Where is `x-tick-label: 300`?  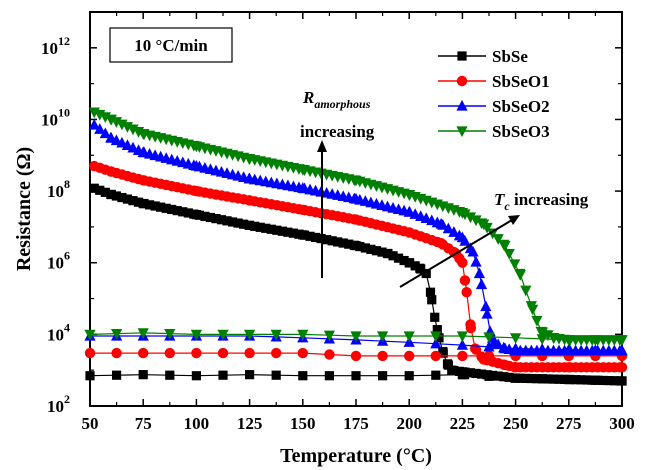
x-tick-label: 300 is located at coordinates (622, 423).